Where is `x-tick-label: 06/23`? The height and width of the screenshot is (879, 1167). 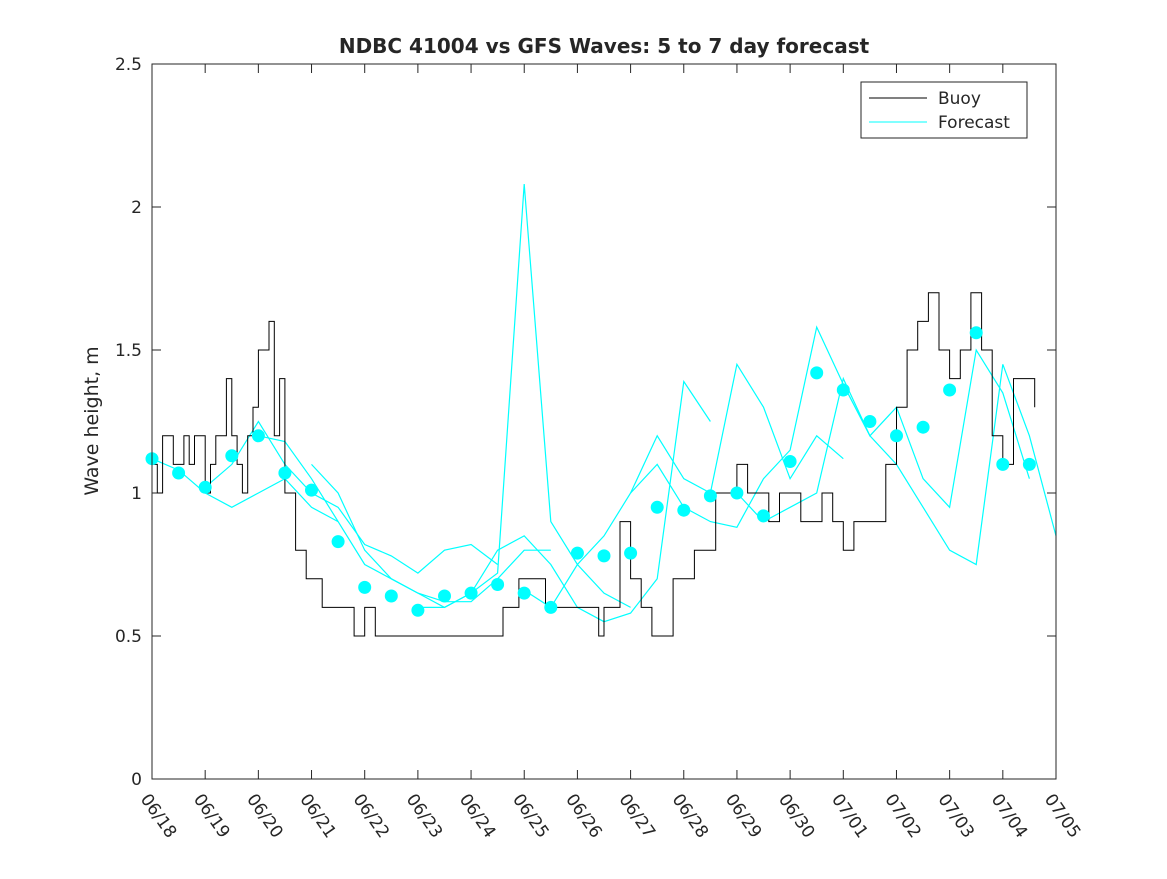
x-tick-label: 06/23 is located at coordinates (424, 816).